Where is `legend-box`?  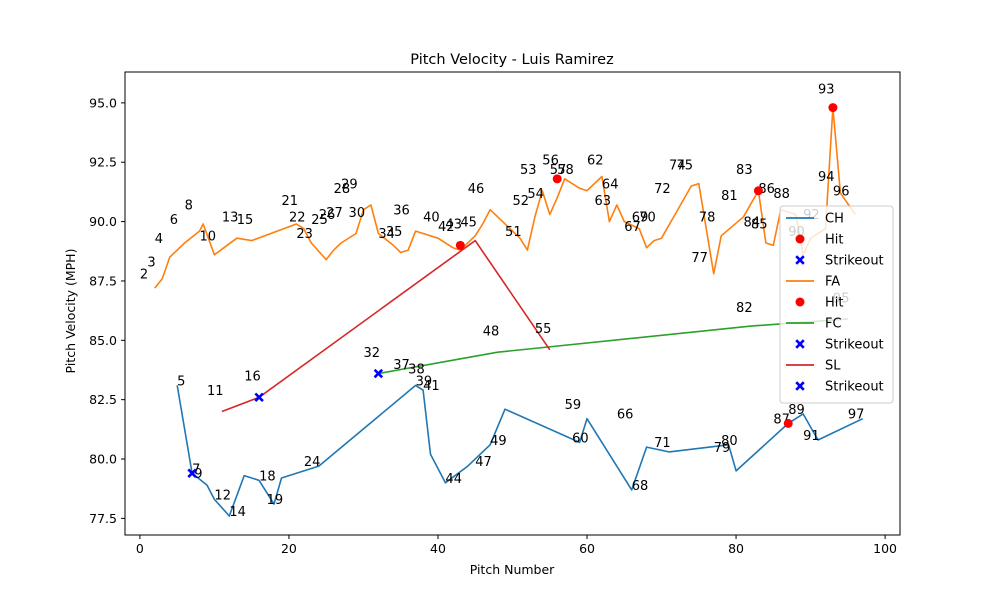 legend-box is located at coordinates (836, 304).